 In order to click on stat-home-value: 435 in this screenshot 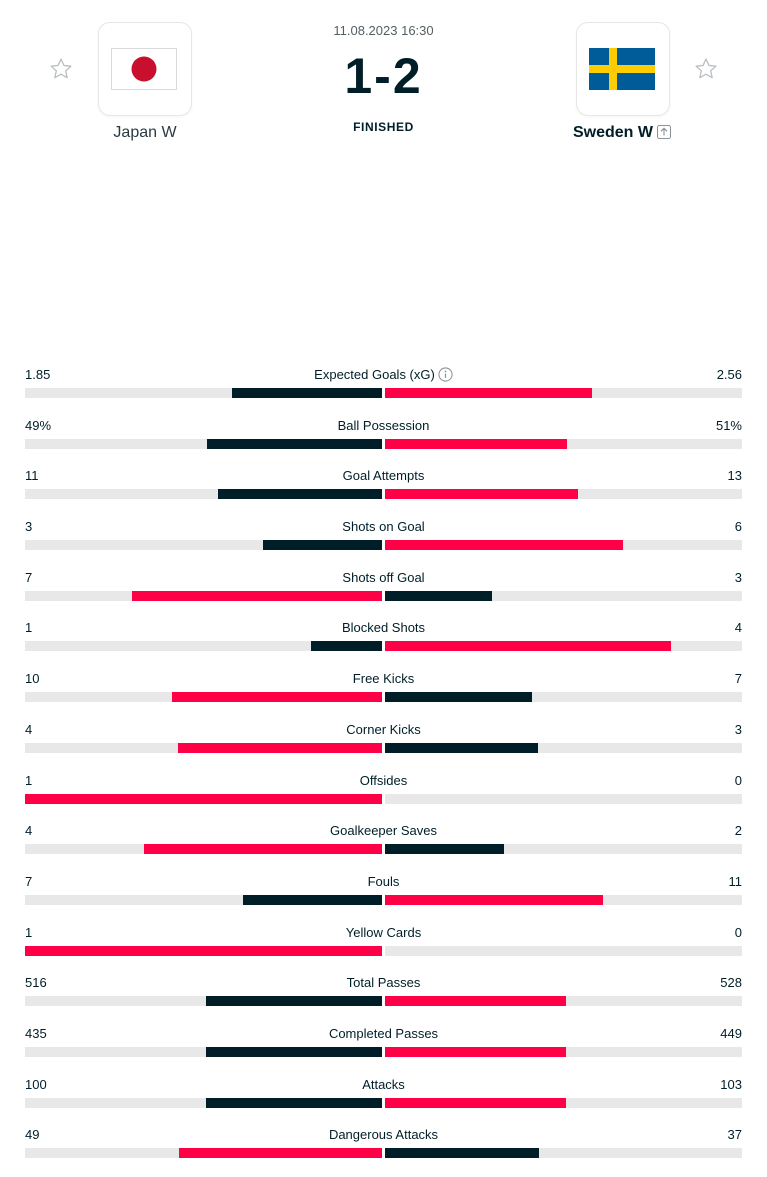, I will do `click(36, 1033)`.